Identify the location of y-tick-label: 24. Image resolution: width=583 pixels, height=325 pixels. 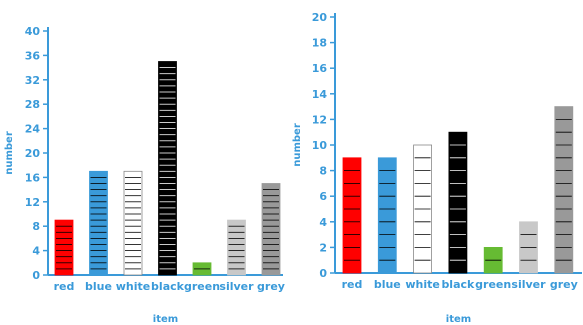
(33, 129).